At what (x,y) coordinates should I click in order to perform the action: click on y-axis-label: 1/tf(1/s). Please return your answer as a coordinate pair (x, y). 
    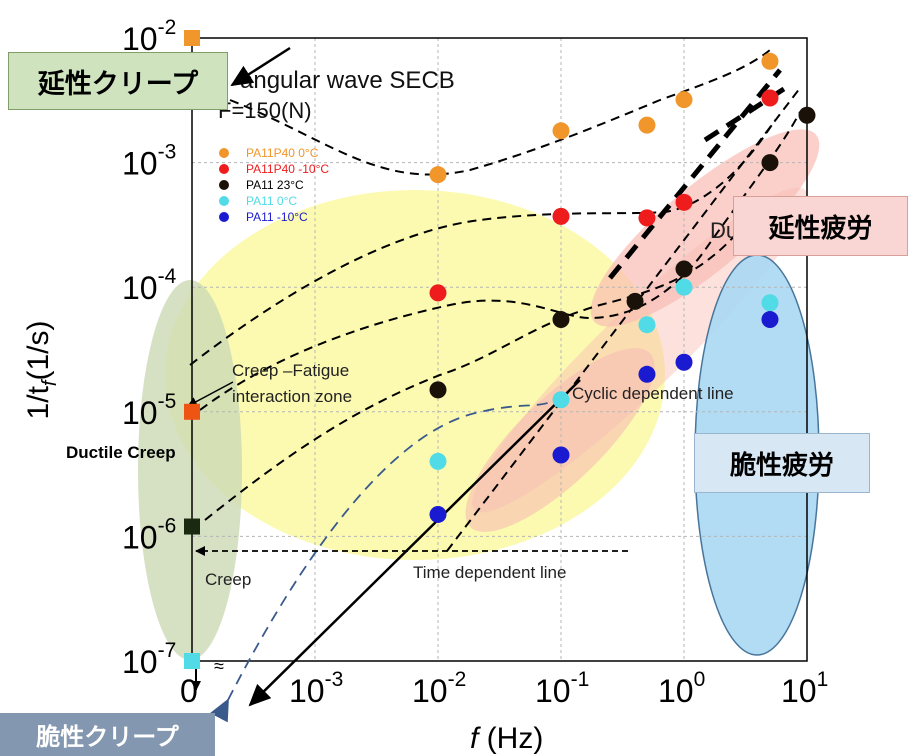
    Looking at the image, I should click on (41, 370).